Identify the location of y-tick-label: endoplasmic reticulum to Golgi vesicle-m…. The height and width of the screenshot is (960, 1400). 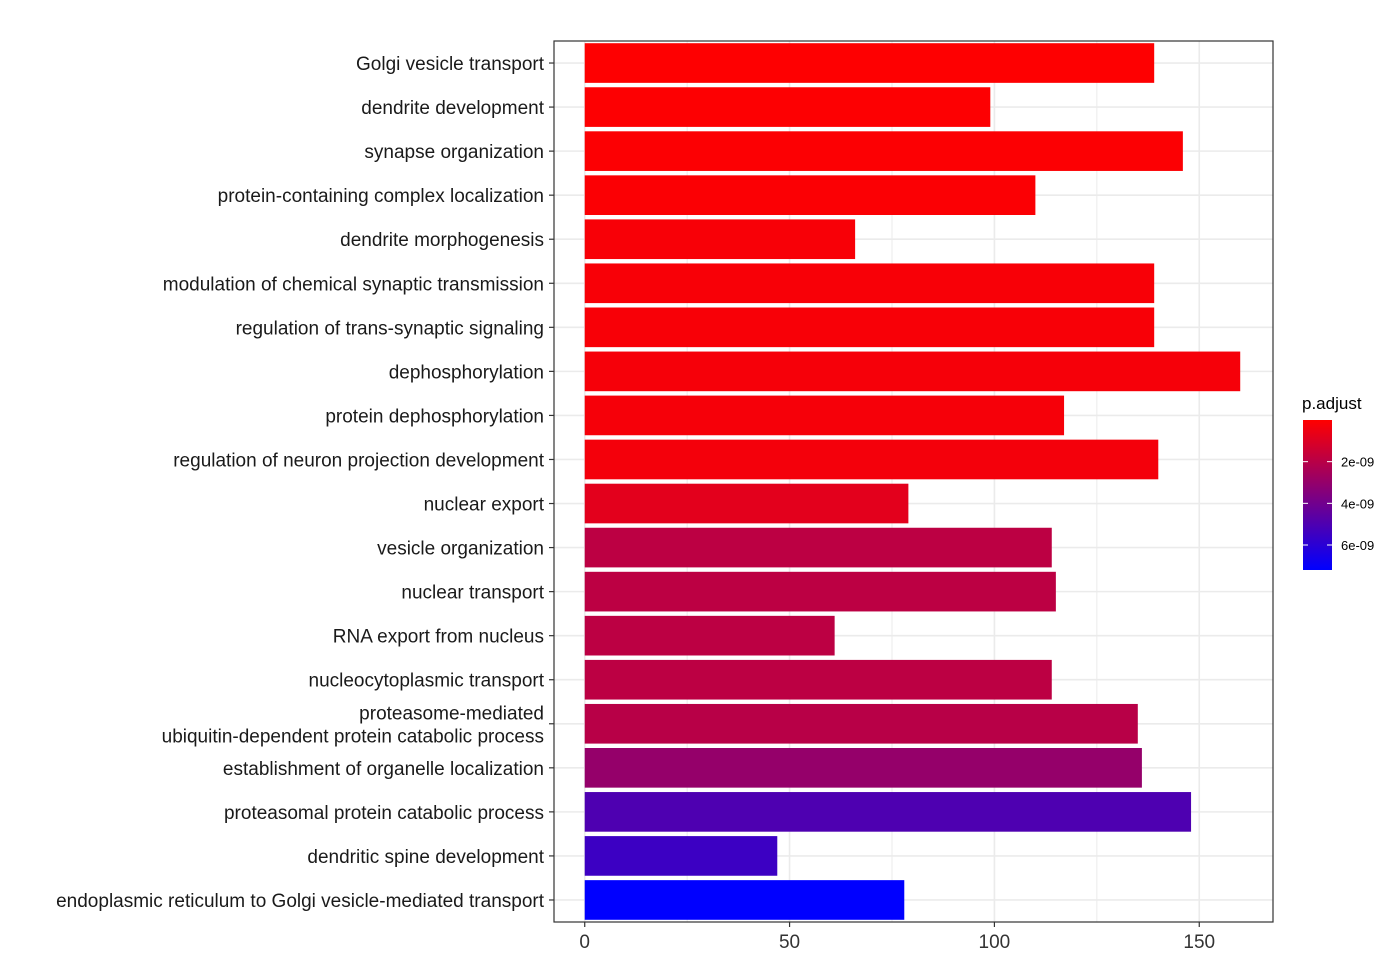
(300, 901).